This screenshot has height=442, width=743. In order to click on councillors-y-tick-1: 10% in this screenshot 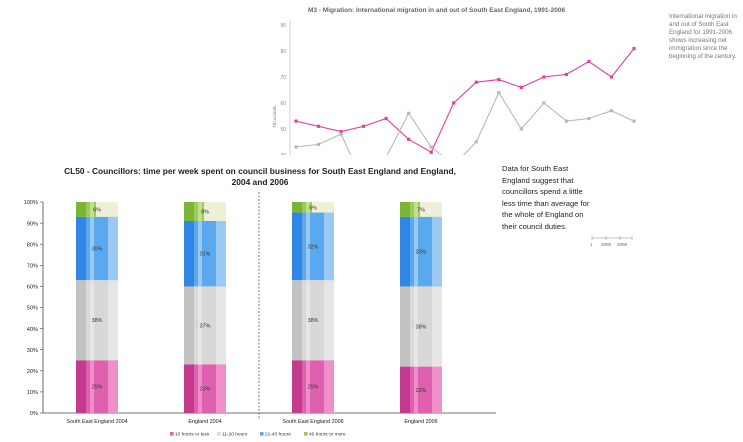, I will do `click(32, 393)`.